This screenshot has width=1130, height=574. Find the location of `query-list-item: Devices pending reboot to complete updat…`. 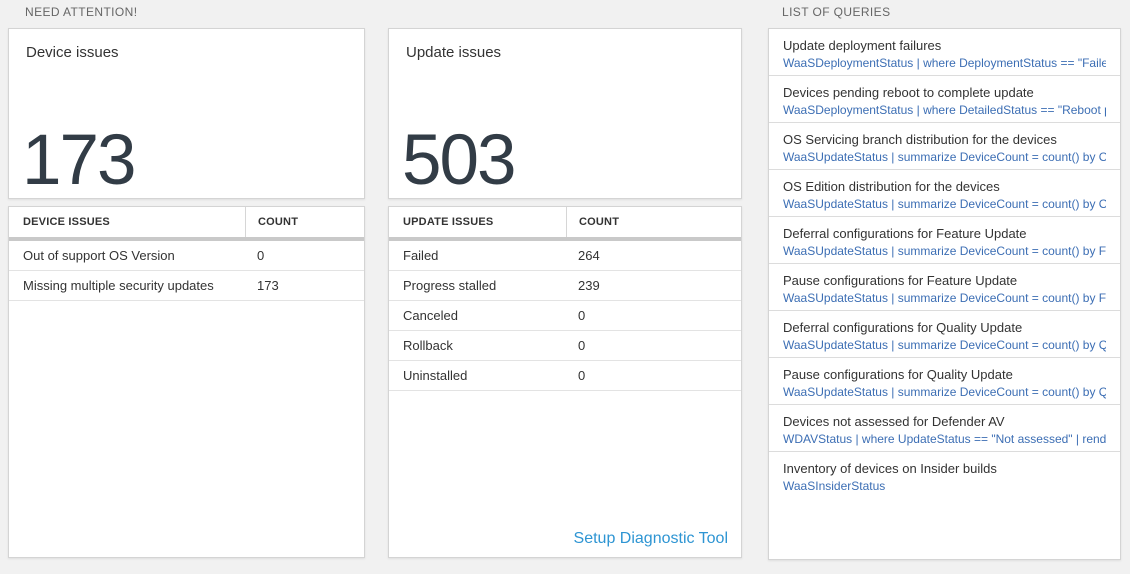

query-list-item: Devices pending reboot to complete updat… is located at coordinates (944, 99).